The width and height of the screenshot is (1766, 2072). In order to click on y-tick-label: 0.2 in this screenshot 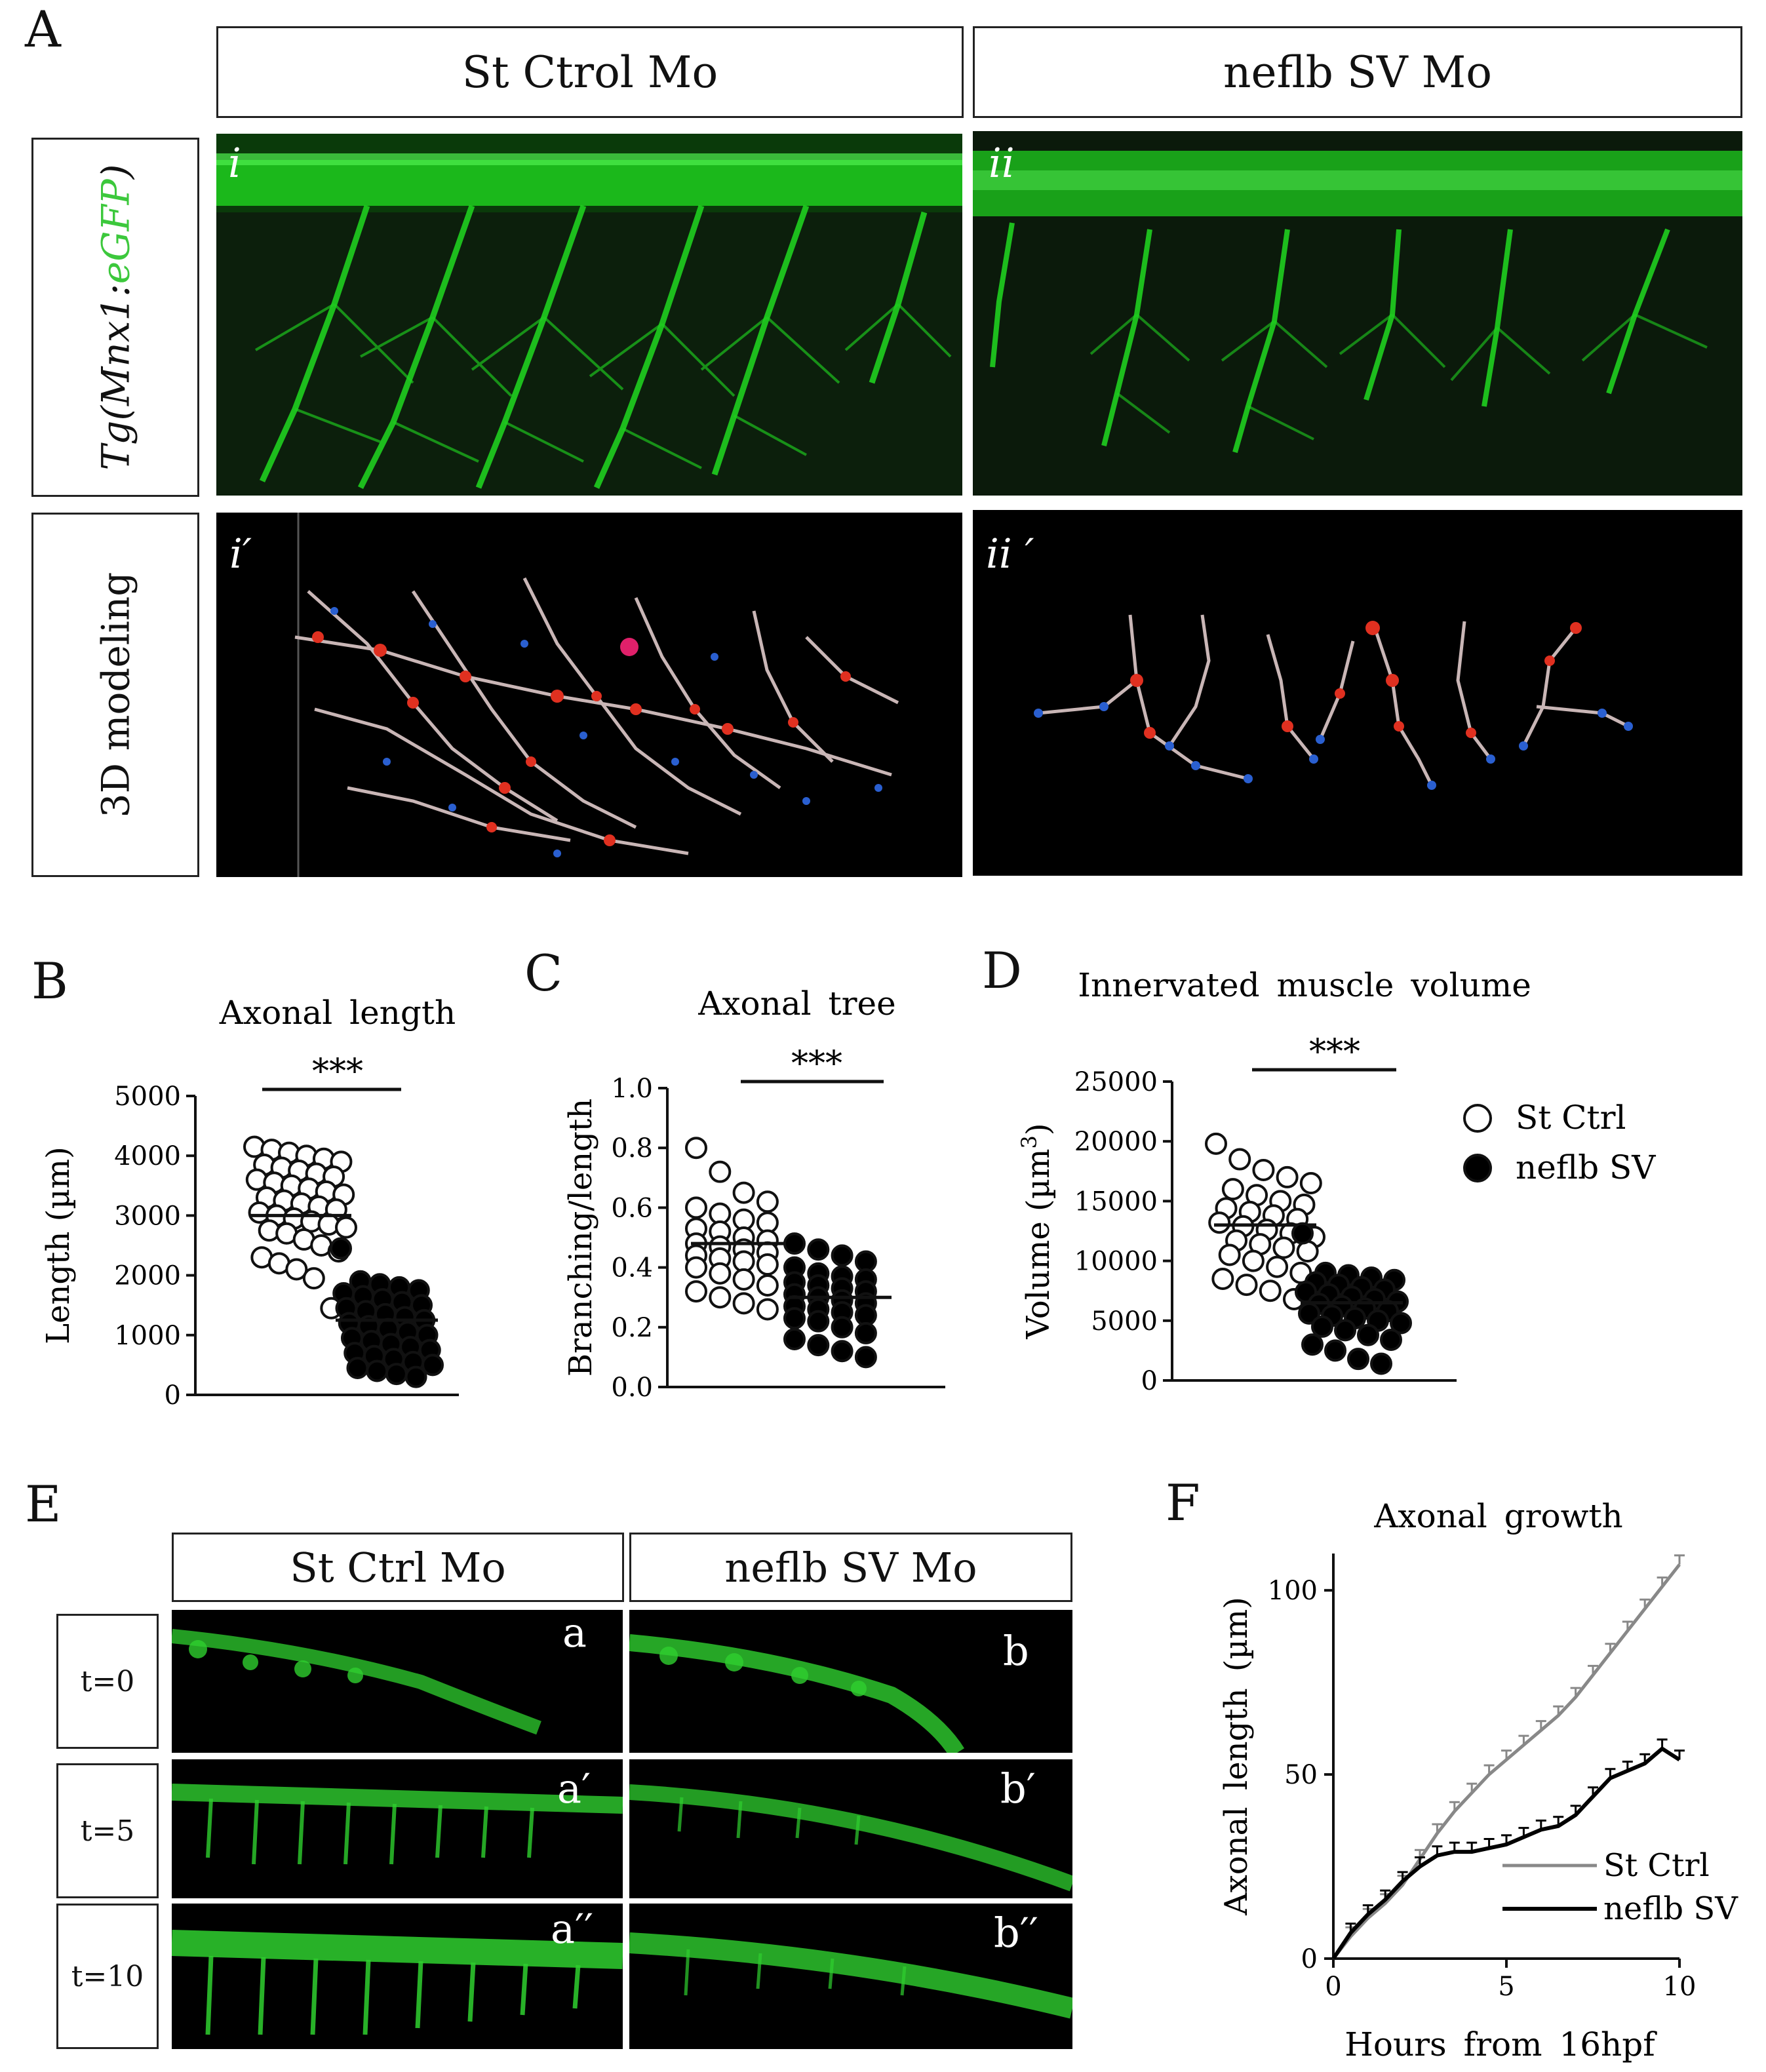, I will do `click(632, 1328)`.